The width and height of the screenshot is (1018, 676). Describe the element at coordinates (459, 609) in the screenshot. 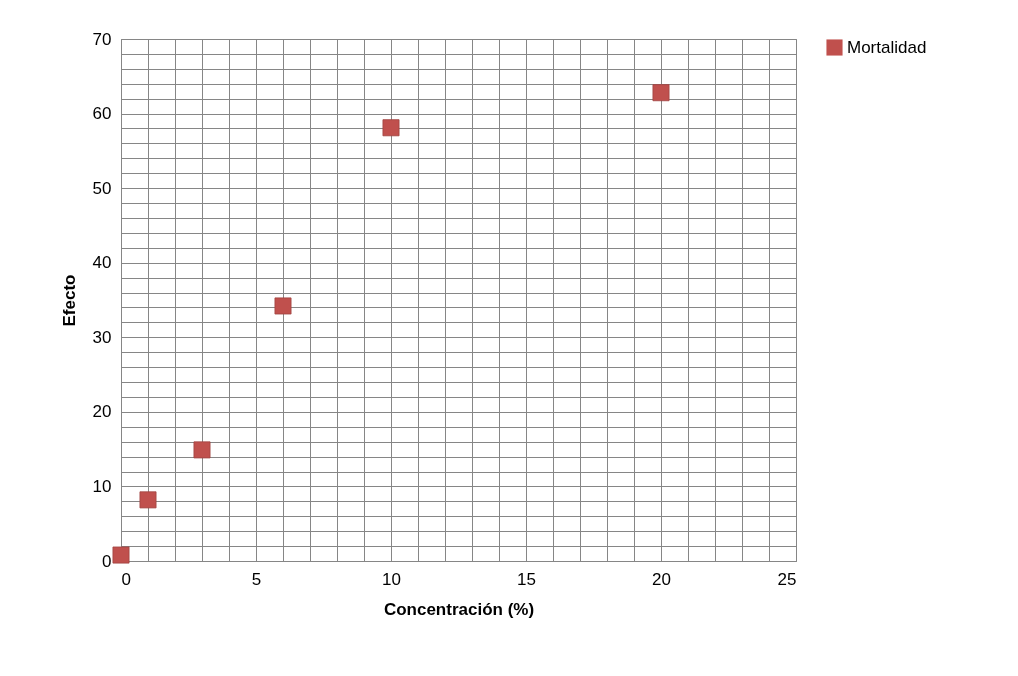

I see `x-axis-title: Concentración (%)` at that location.